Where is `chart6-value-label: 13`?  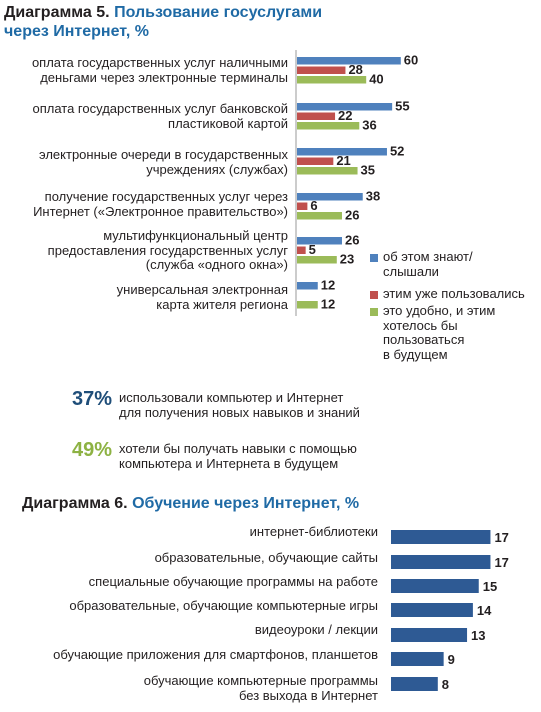 chart6-value-label: 13 is located at coordinates (478, 635).